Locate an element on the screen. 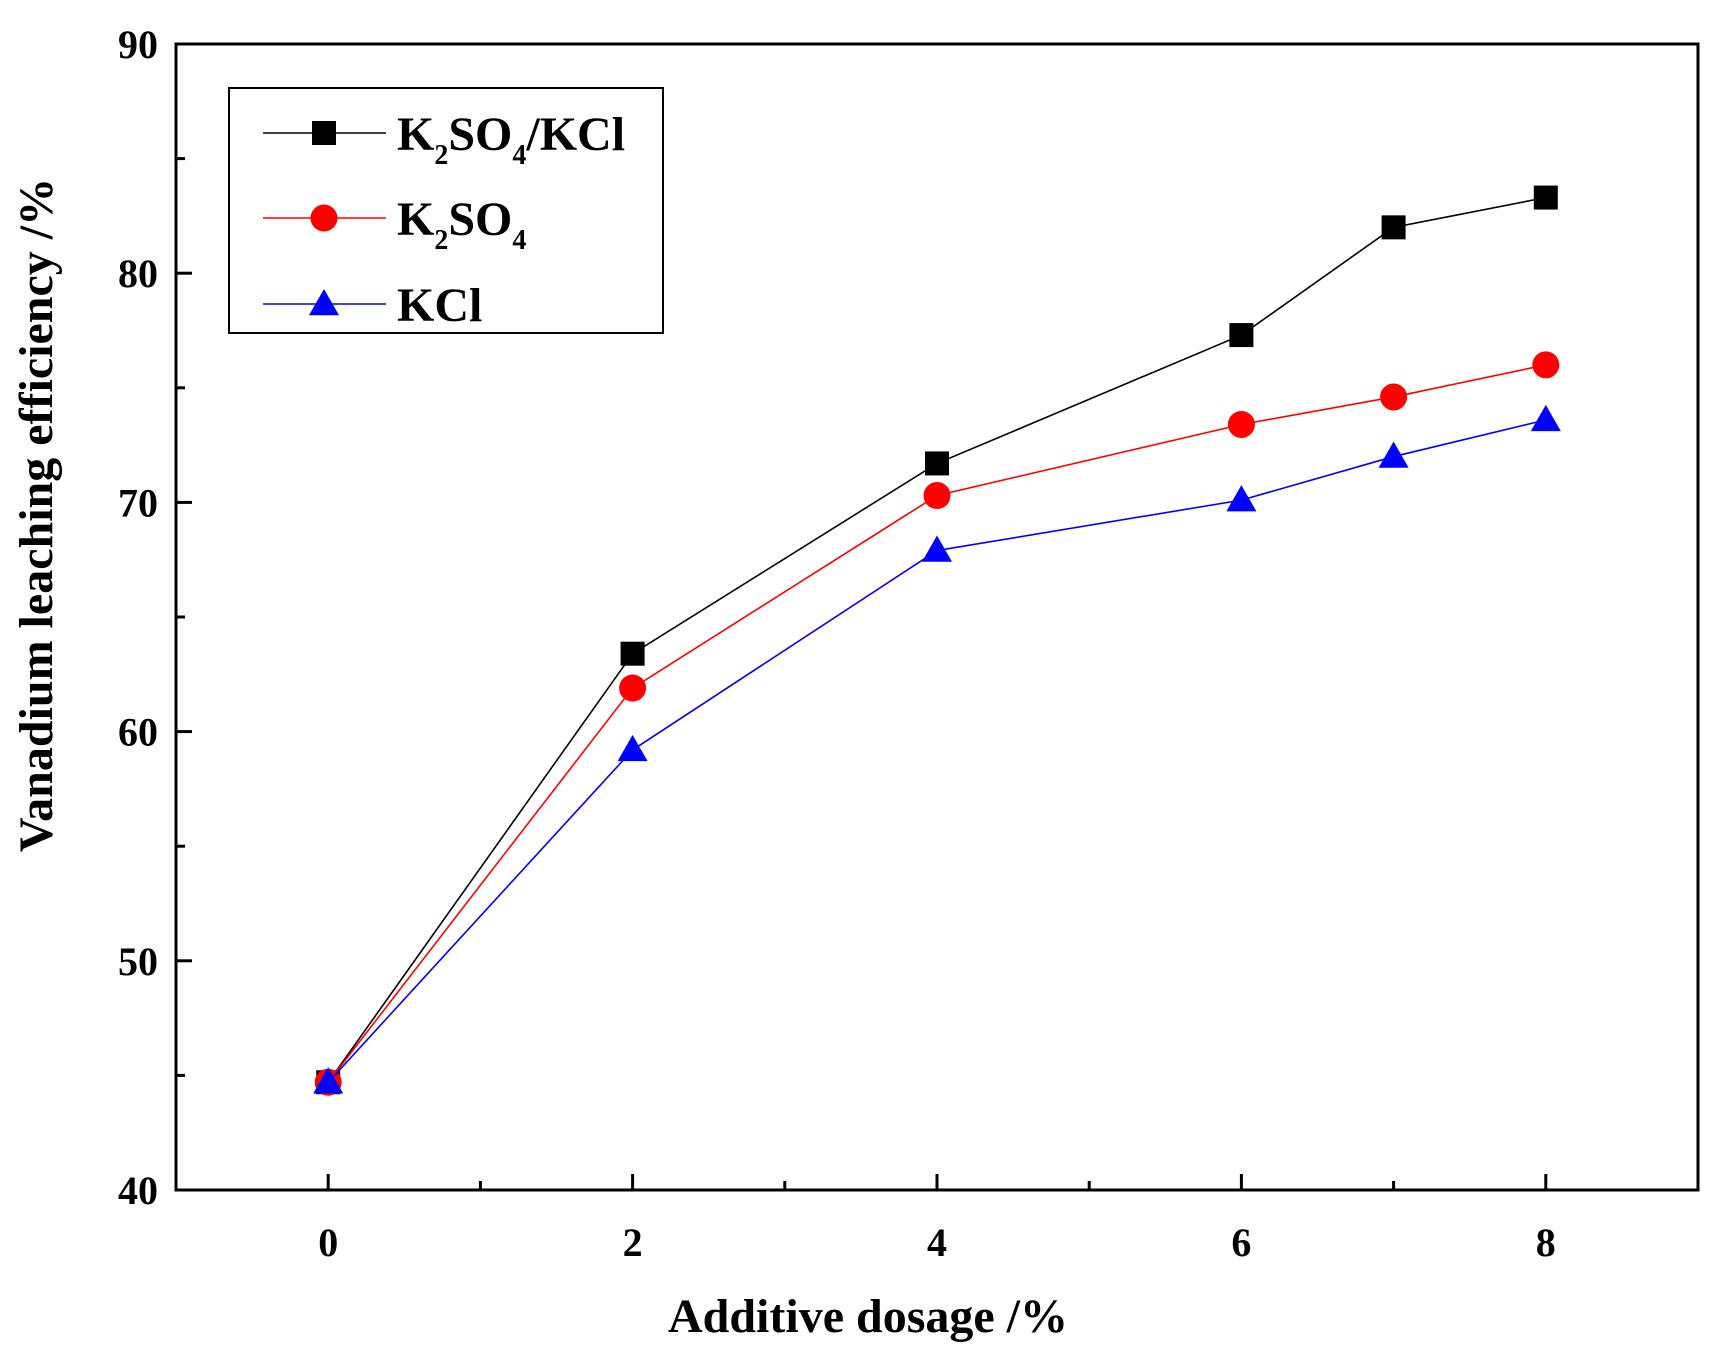  y-tick-label: 70 is located at coordinates (138, 502).